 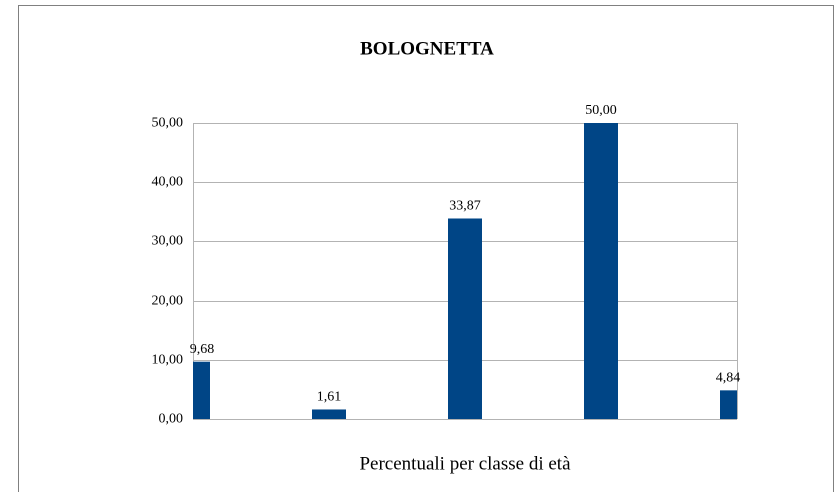 What do you see at coordinates (601, 110) in the screenshot?
I see `data-label: 50,00` at bounding box center [601, 110].